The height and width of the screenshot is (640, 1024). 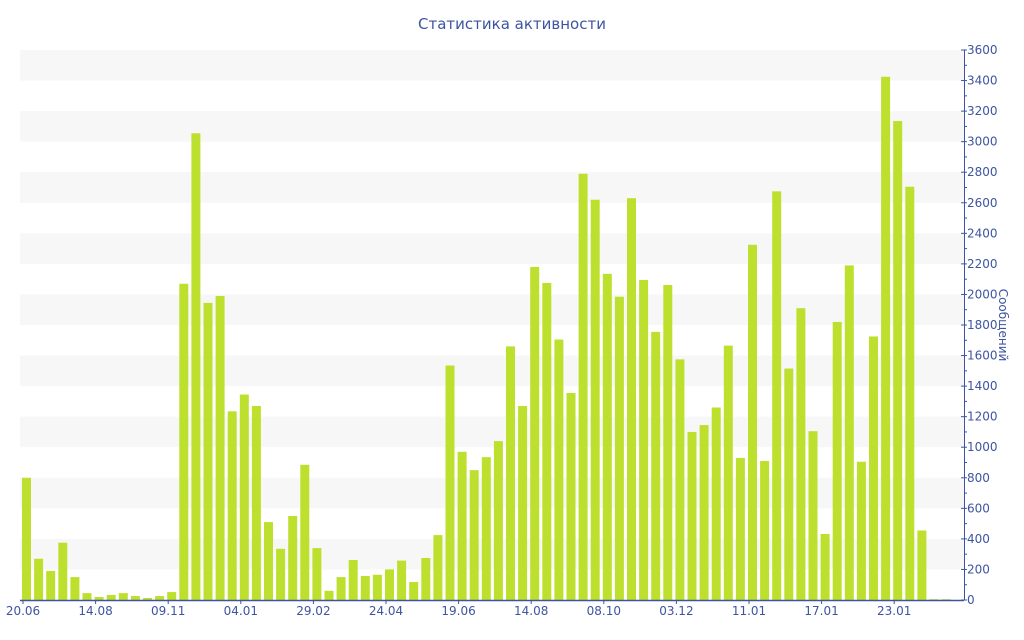 I want to click on x-tick-label: 11.01, so click(x=749, y=611).